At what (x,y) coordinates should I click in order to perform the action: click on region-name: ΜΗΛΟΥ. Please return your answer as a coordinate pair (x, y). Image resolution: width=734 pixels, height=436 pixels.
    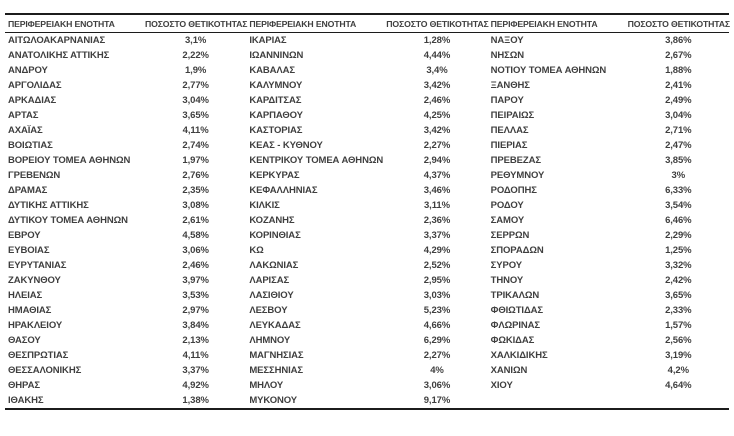
    Looking at the image, I should click on (266, 385).